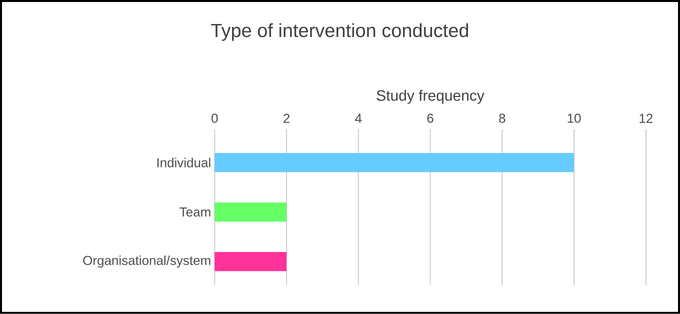  I want to click on x-tick-label: 8, so click(502, 118).